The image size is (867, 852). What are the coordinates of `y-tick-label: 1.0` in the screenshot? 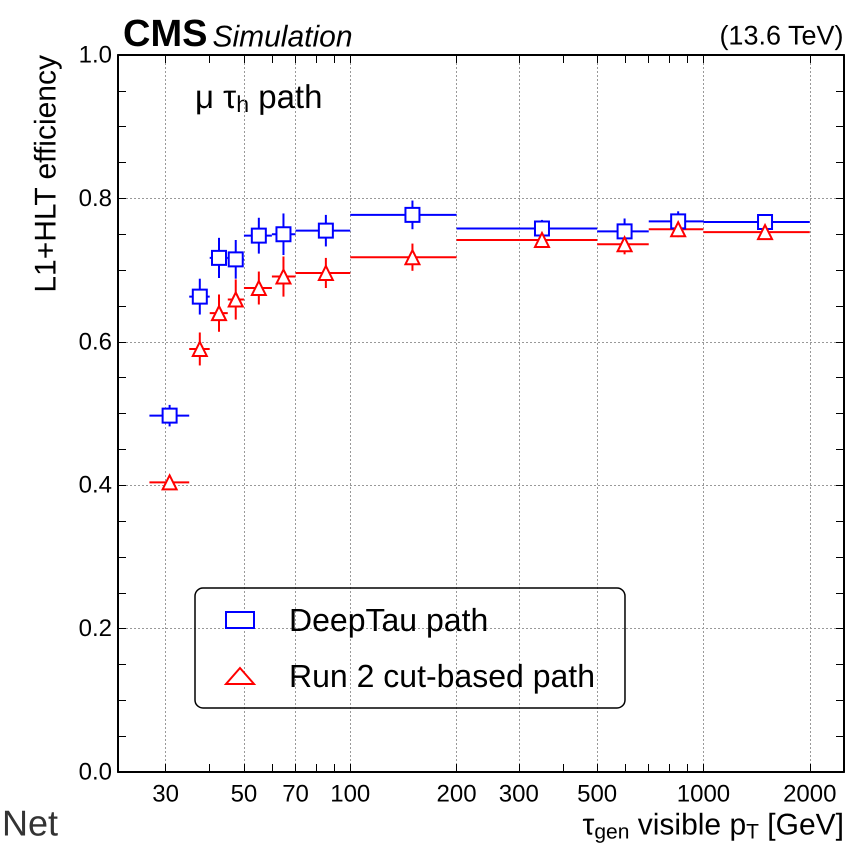 It's located at (95, 55).